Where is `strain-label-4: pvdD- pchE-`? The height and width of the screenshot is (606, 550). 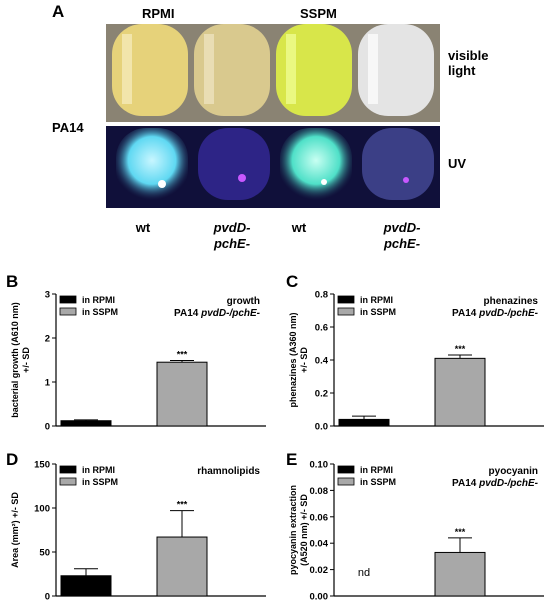
strain-label-4: pvdD- pchE- is located at coordinates (402, 235).